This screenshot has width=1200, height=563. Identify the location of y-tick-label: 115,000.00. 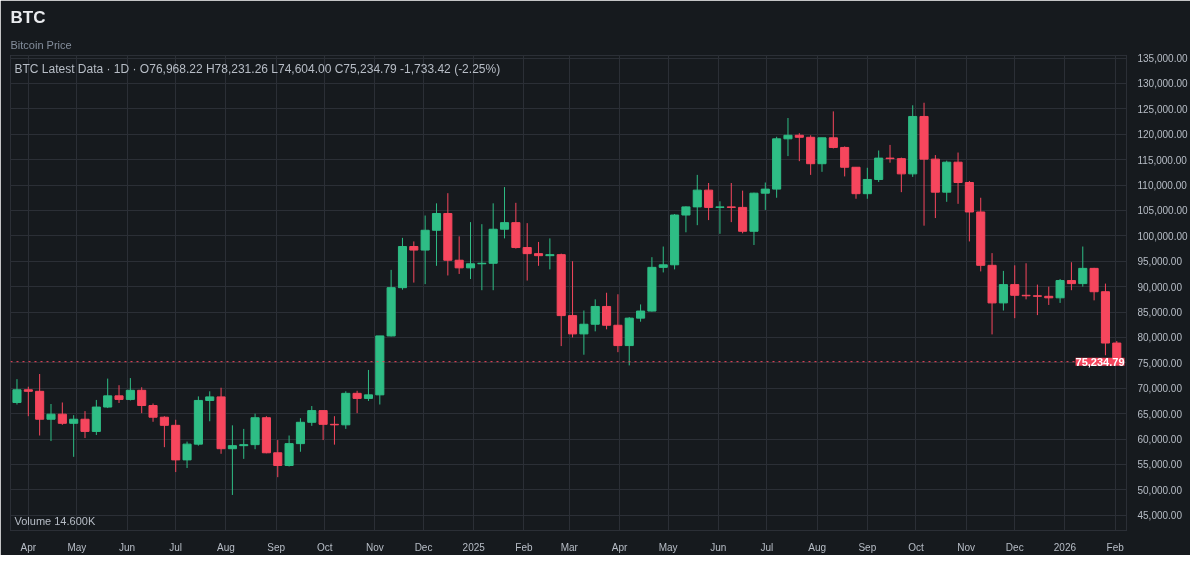
(1162, 160).